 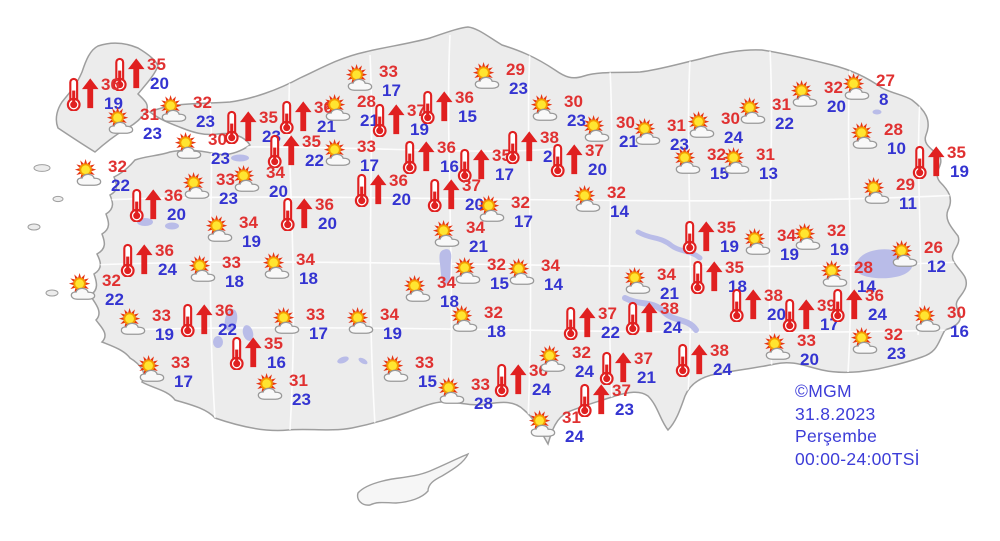 I want to click on date-text: 31.8.2023, so click(x=835, y=413).